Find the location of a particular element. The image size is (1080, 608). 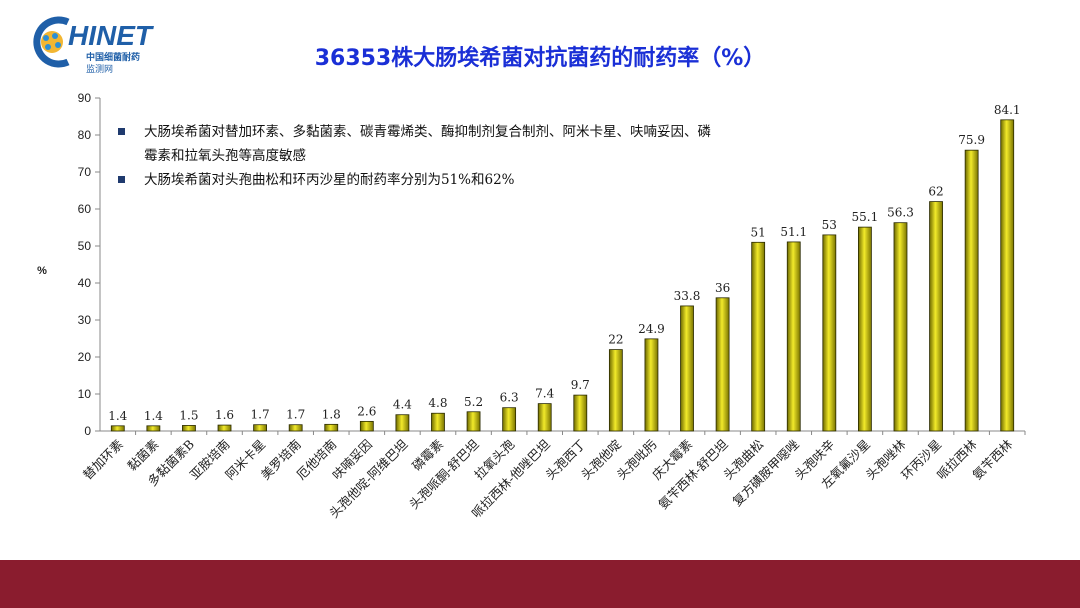

logo-subtitle-2: 监测网 is located at coordinates (100, 70).